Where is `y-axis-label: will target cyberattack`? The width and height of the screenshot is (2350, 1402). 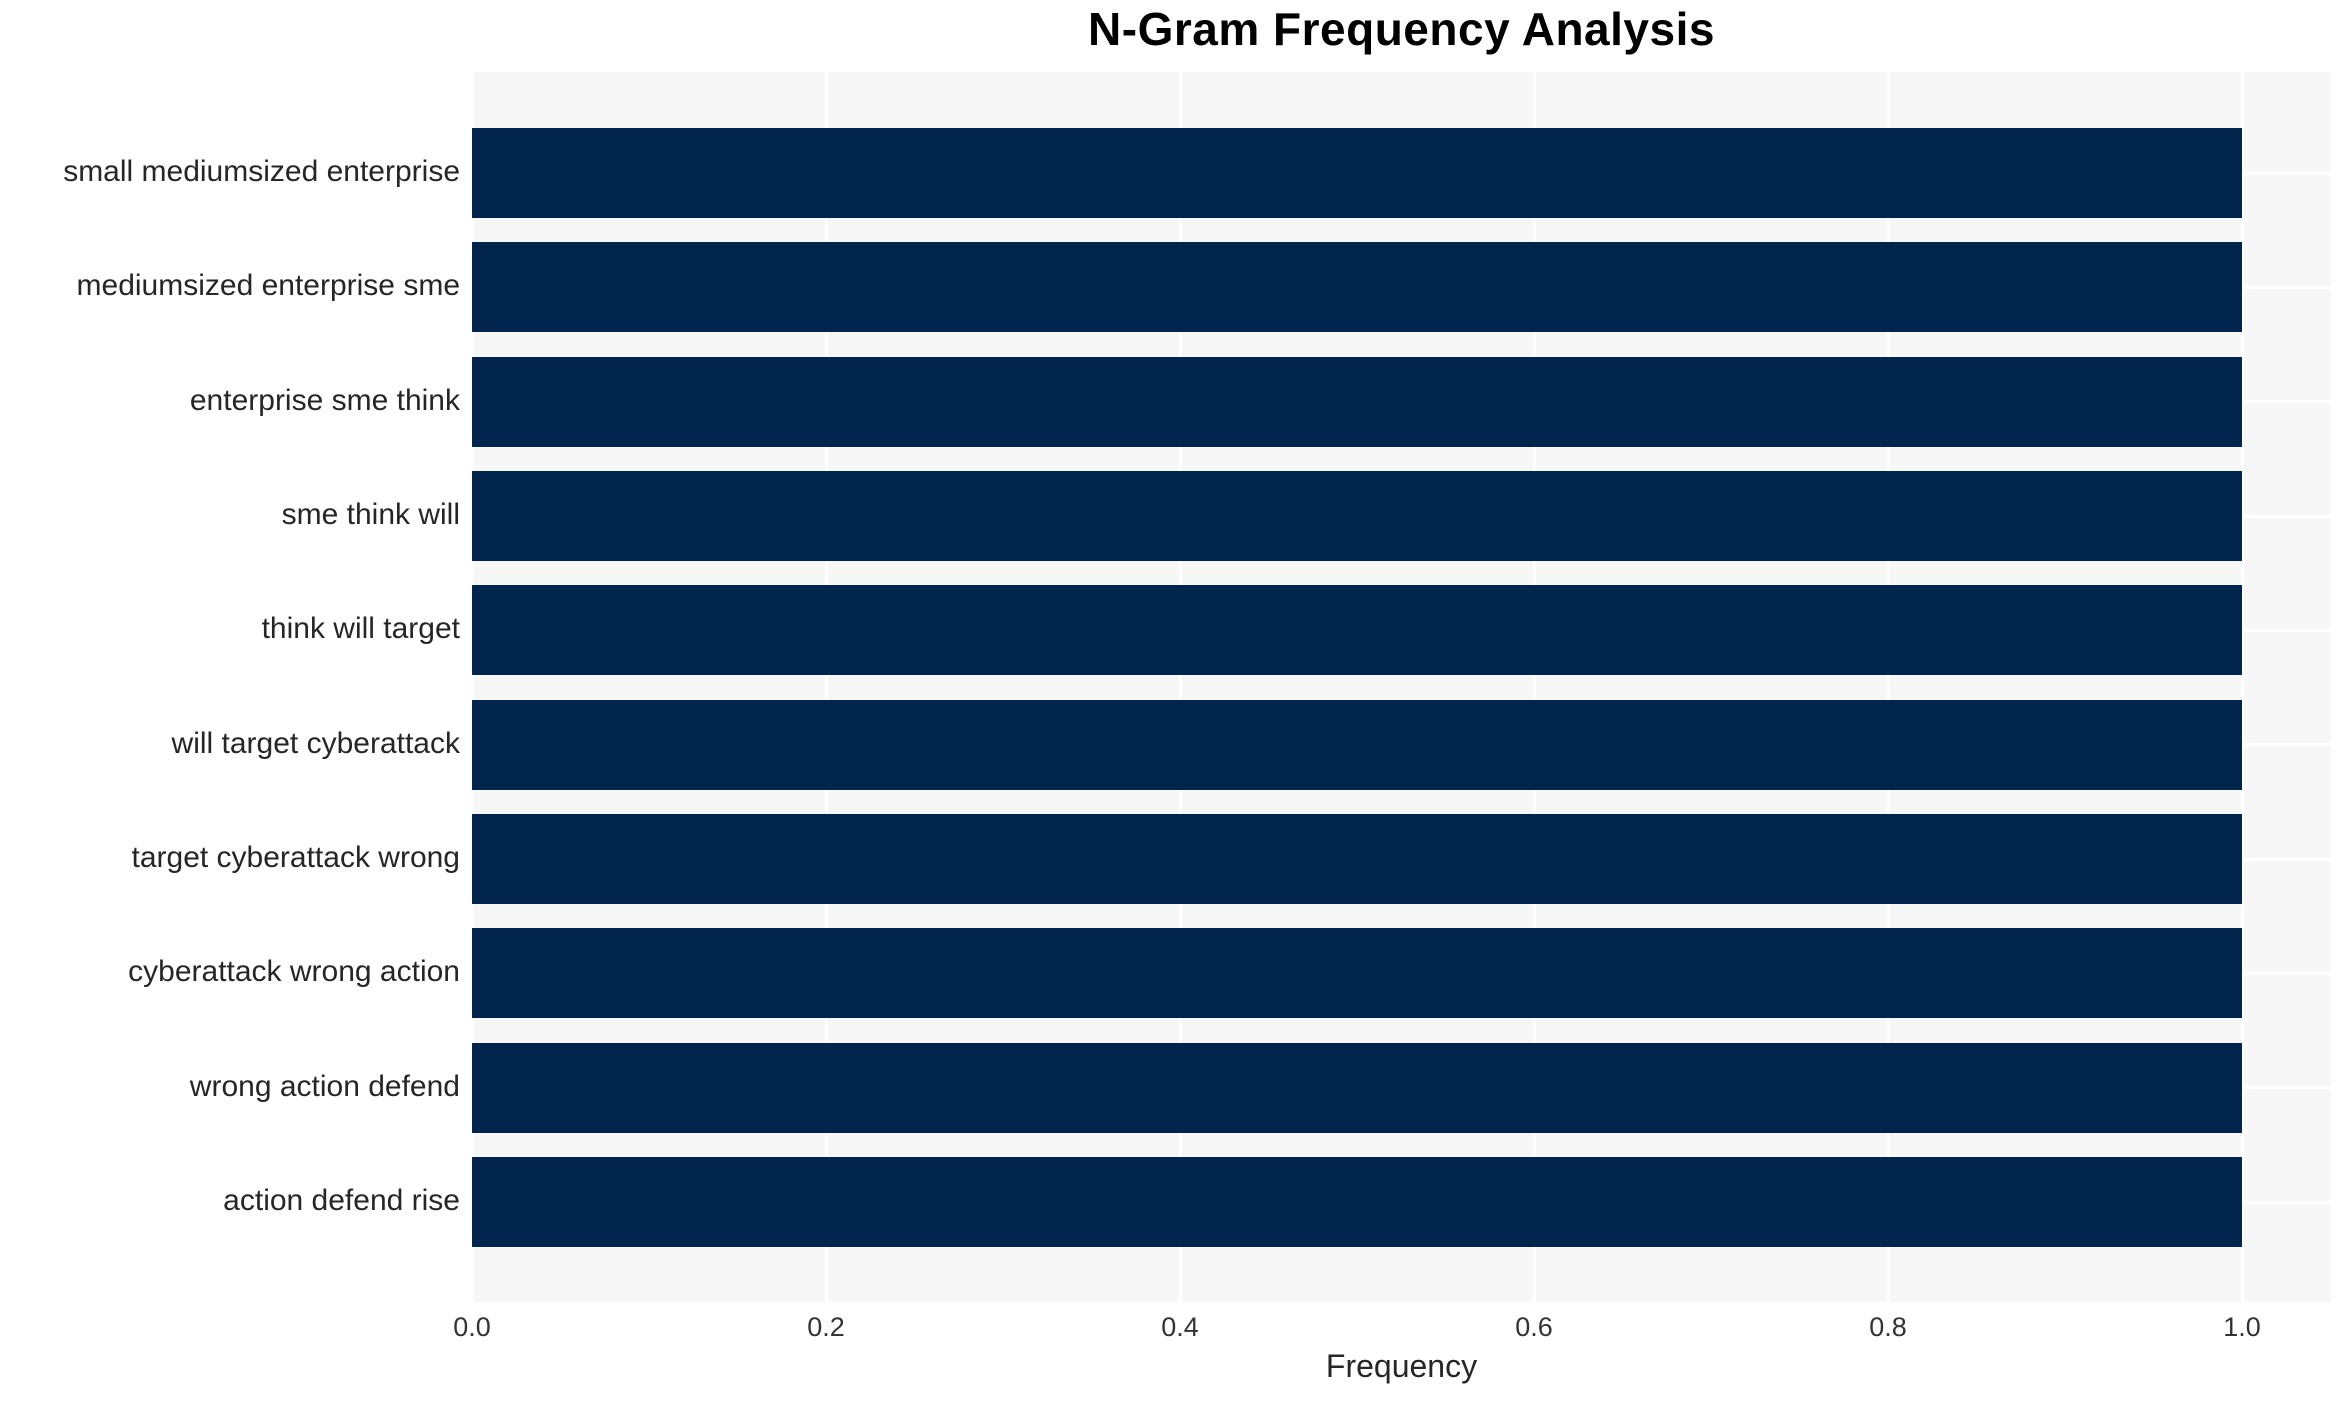 y-axis-label: will target cyberattack is located at coordinates (315, 743).